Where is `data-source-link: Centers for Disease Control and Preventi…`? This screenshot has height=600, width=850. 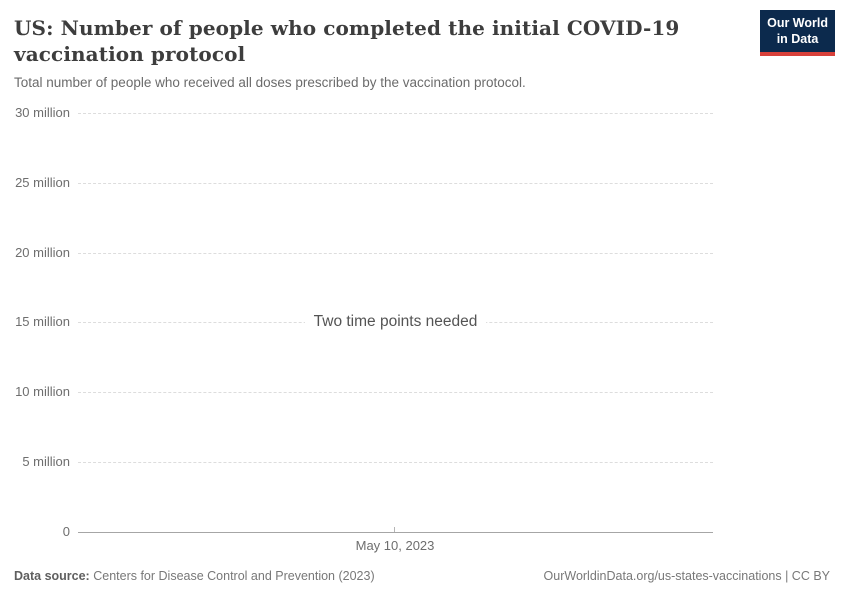 data-source-link: Centers for Disease Control and Preventi… is located at coordinates (234, 576).